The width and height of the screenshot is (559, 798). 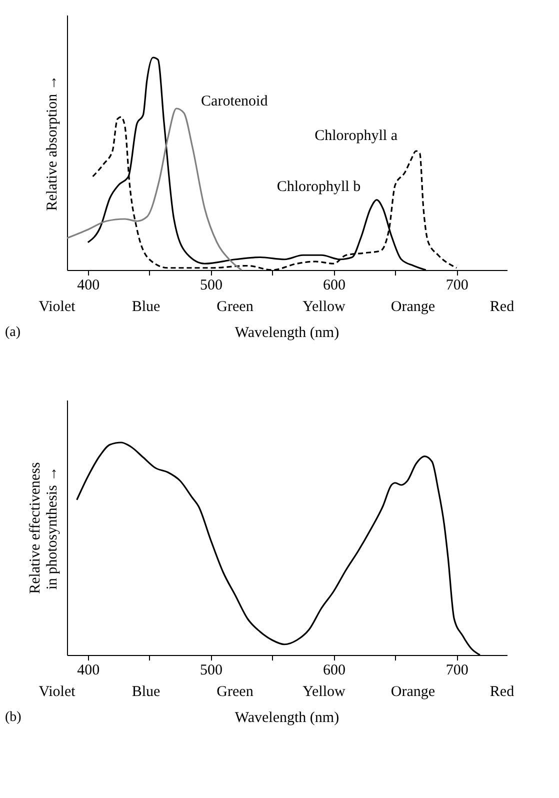 What do you see at coordinates (356, 136) in the screenshot?
I see `series-label: Chlorophyll a` at bounding box center [356, 136].